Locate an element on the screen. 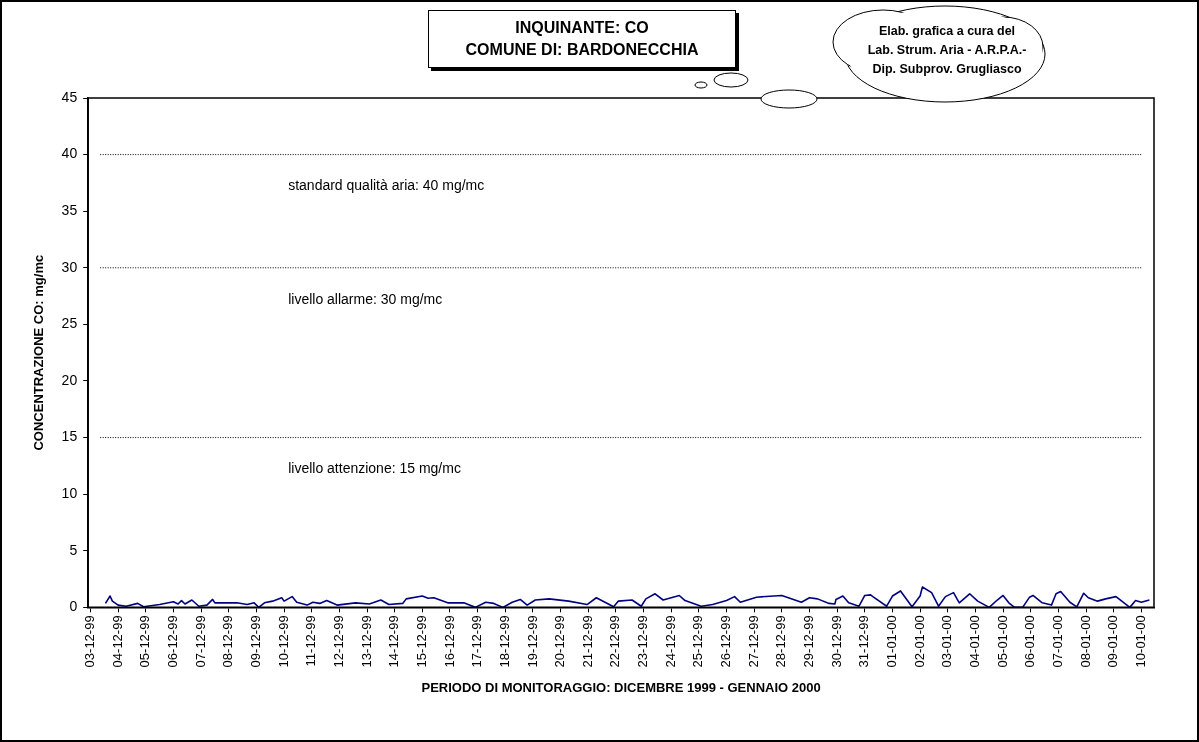 The width and height of the screenshot is (1199, 742). y-tick-label: 30 is located at coordinates (69, 266).